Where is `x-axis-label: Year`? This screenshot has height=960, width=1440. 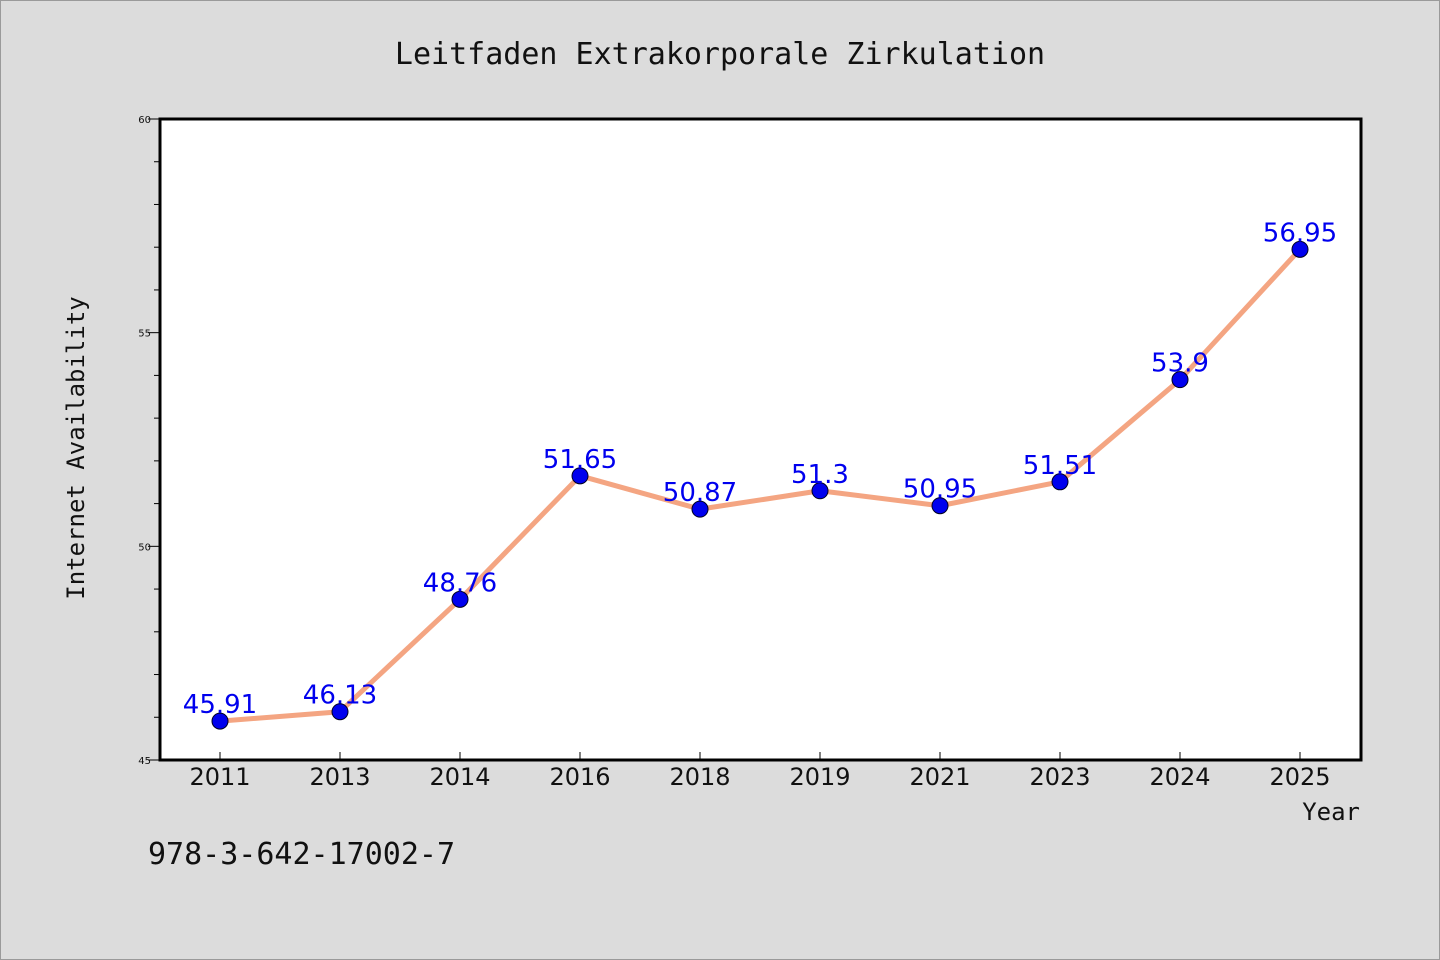 x-axis-label: Year is located at coordinates (1331, 812).